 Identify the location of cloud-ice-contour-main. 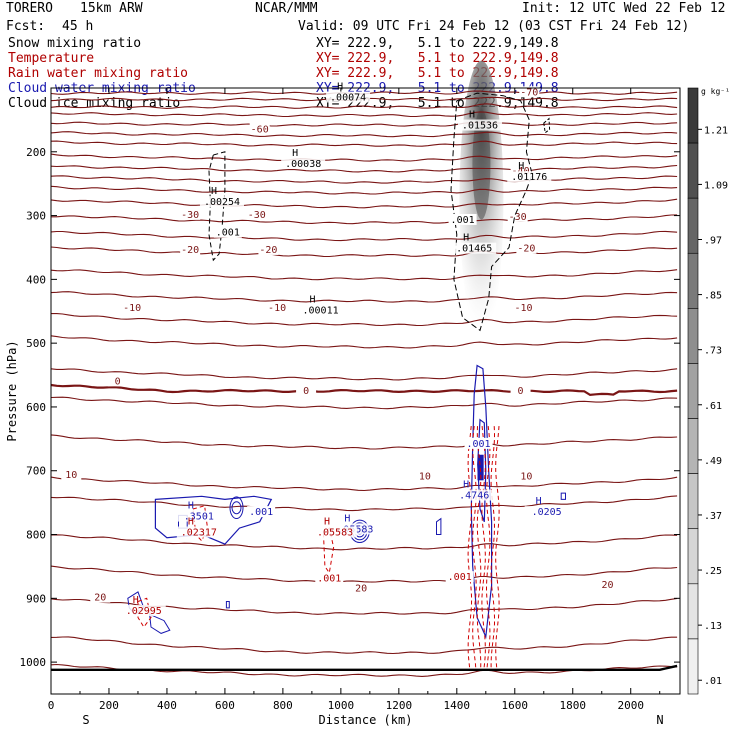
(491, 212).